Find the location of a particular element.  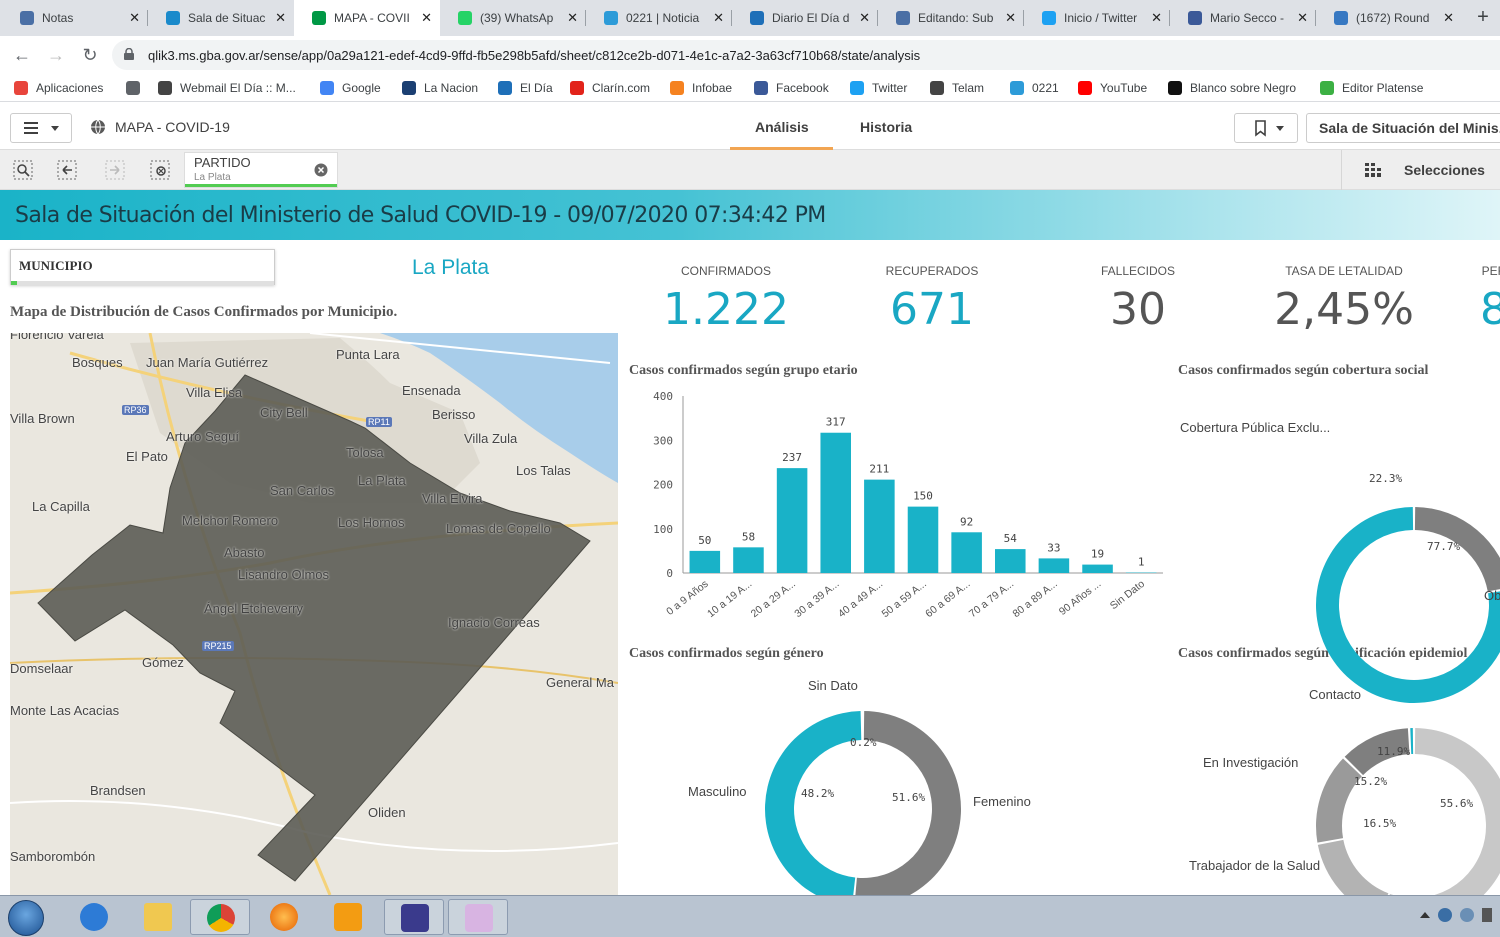

browser-tab: (39) WhatsAp ✕ is located at coordinates (513, 18).